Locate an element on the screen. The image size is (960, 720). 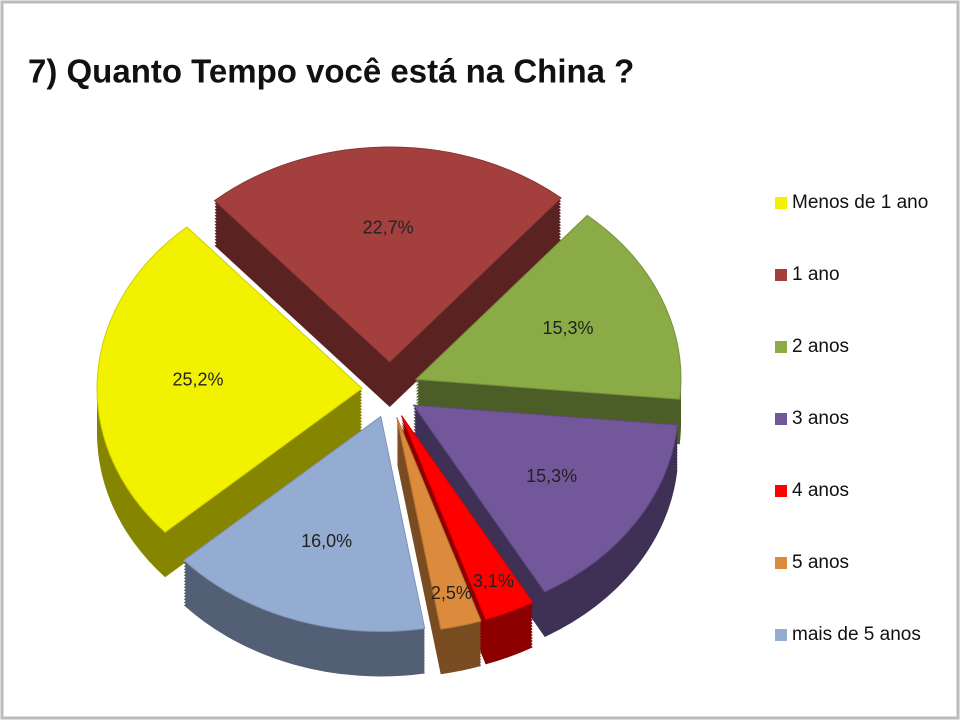
legend-label: 5 anos is located at coordinates (820, 562).